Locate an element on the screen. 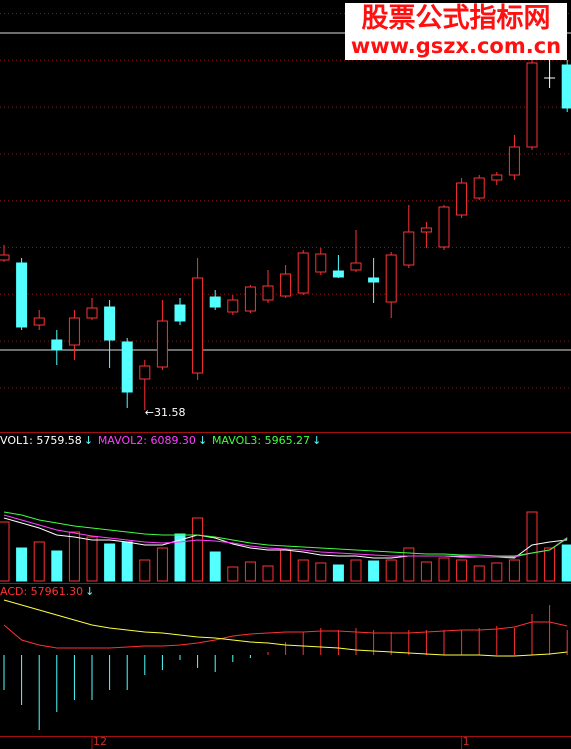 The image size is (571, 749). x-tick-label: 12 is located at coordinates (100, 741).